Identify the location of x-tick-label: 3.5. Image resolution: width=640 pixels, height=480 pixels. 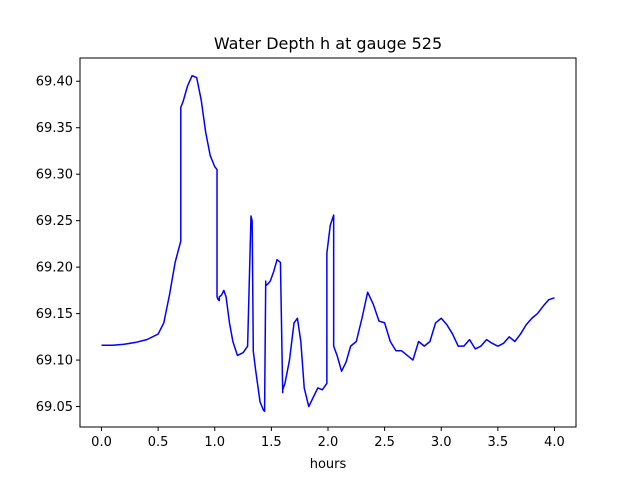
(498, 442).